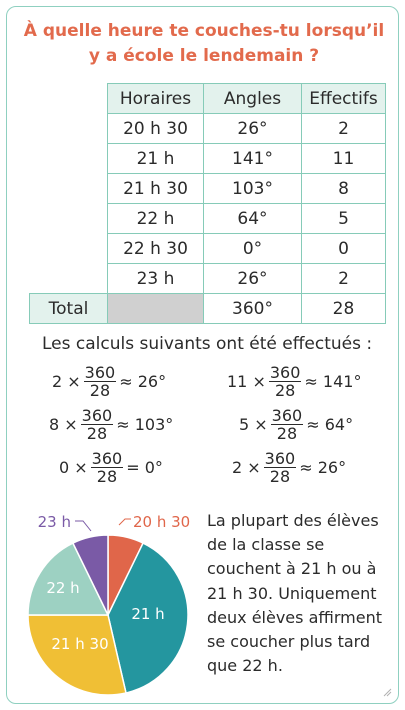 The width and height of the screenshot is (405, 710). I want to click on pie-label: 21 h, so click(147, 614).